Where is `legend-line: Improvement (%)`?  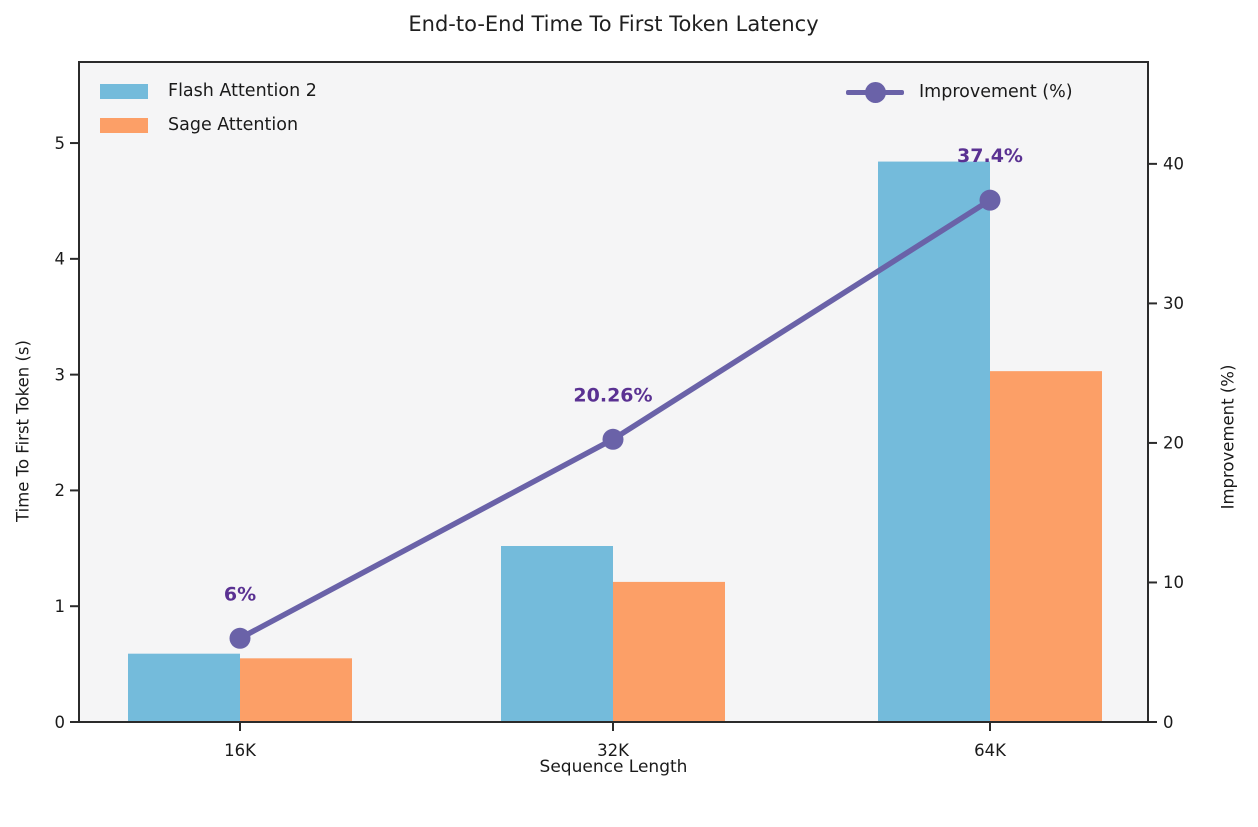
legend-line: Improvement (%) is located at coordinates (959, 92).